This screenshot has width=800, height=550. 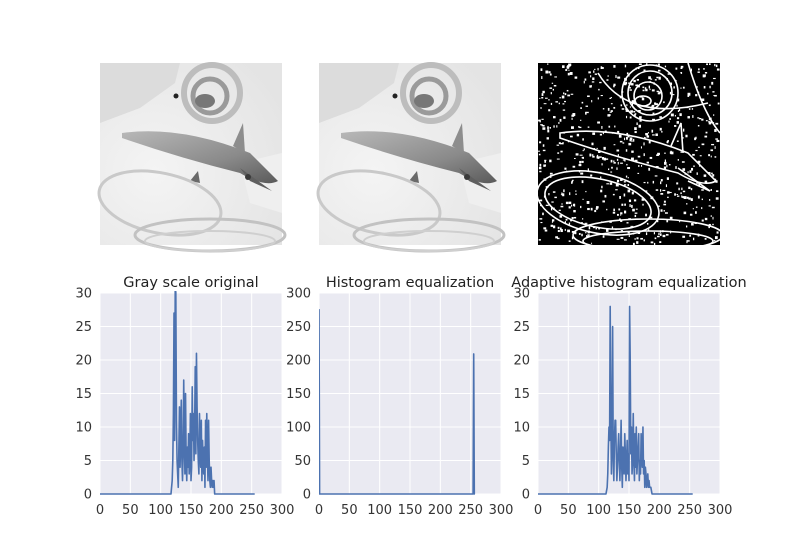 What do you see at coordinates (410, 283) in the screenshot?
I see `chart-title: Histogram equalization` at bounding box center [410, 283].